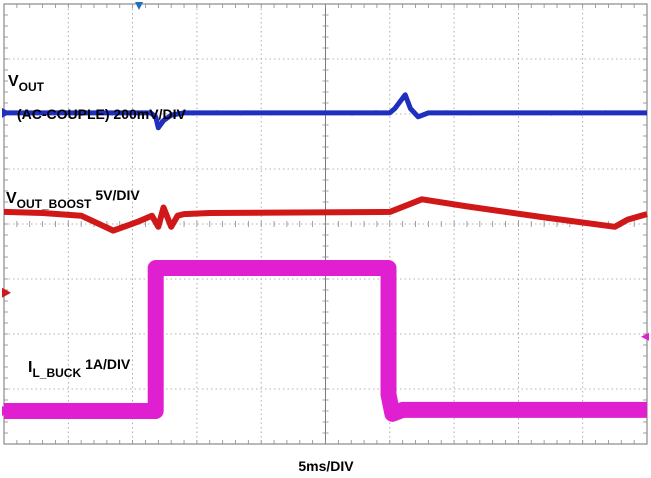  Describe the element at coordinates (32, 87) in the screenshot. I see `vout-label-sub: OUT` at that location.